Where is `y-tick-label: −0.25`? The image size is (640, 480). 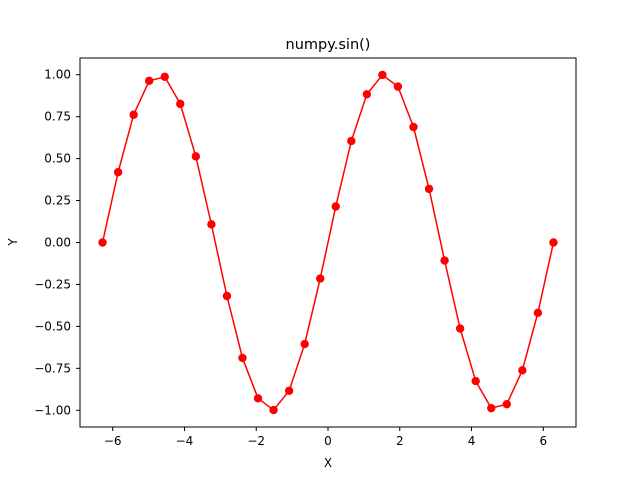 y-tick-label: −0.25 is located at coordinates (52, 284).